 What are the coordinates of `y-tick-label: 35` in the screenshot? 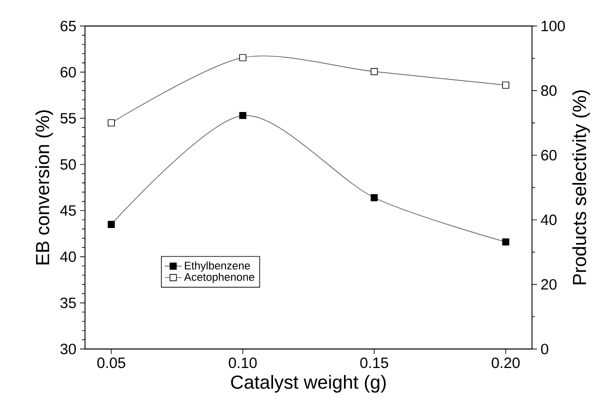 It's located at (68, 303).